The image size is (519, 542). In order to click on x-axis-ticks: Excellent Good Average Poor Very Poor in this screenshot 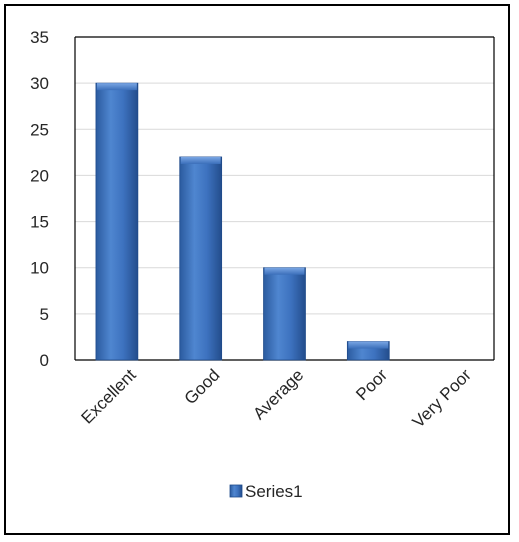, I will do `click(277, 398)`.